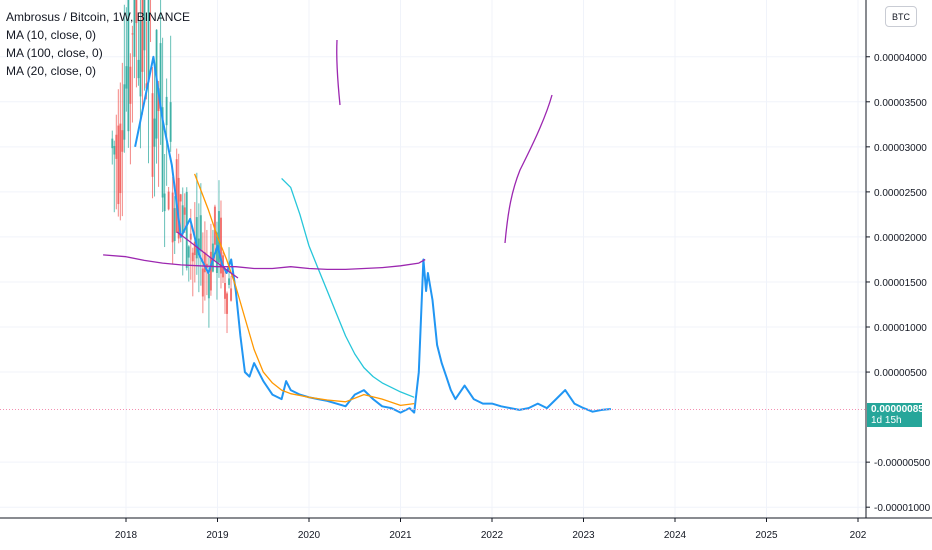 The image size is (932, 550). Describe the element at coordinates (675, 535) in the screenshot. I see `x-tick-label: 2024` at that location.